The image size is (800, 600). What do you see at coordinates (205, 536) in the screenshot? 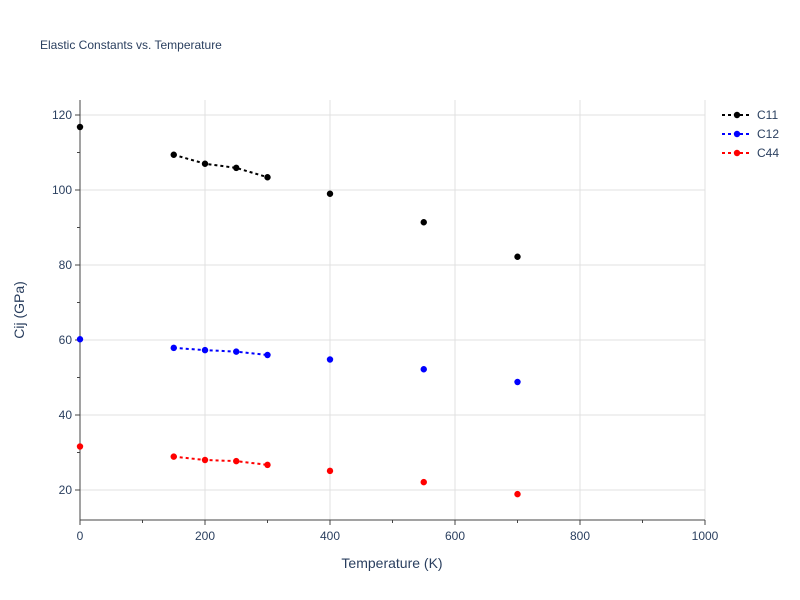
I see `x-tick-label: 200` at bounding box center [205, 536].